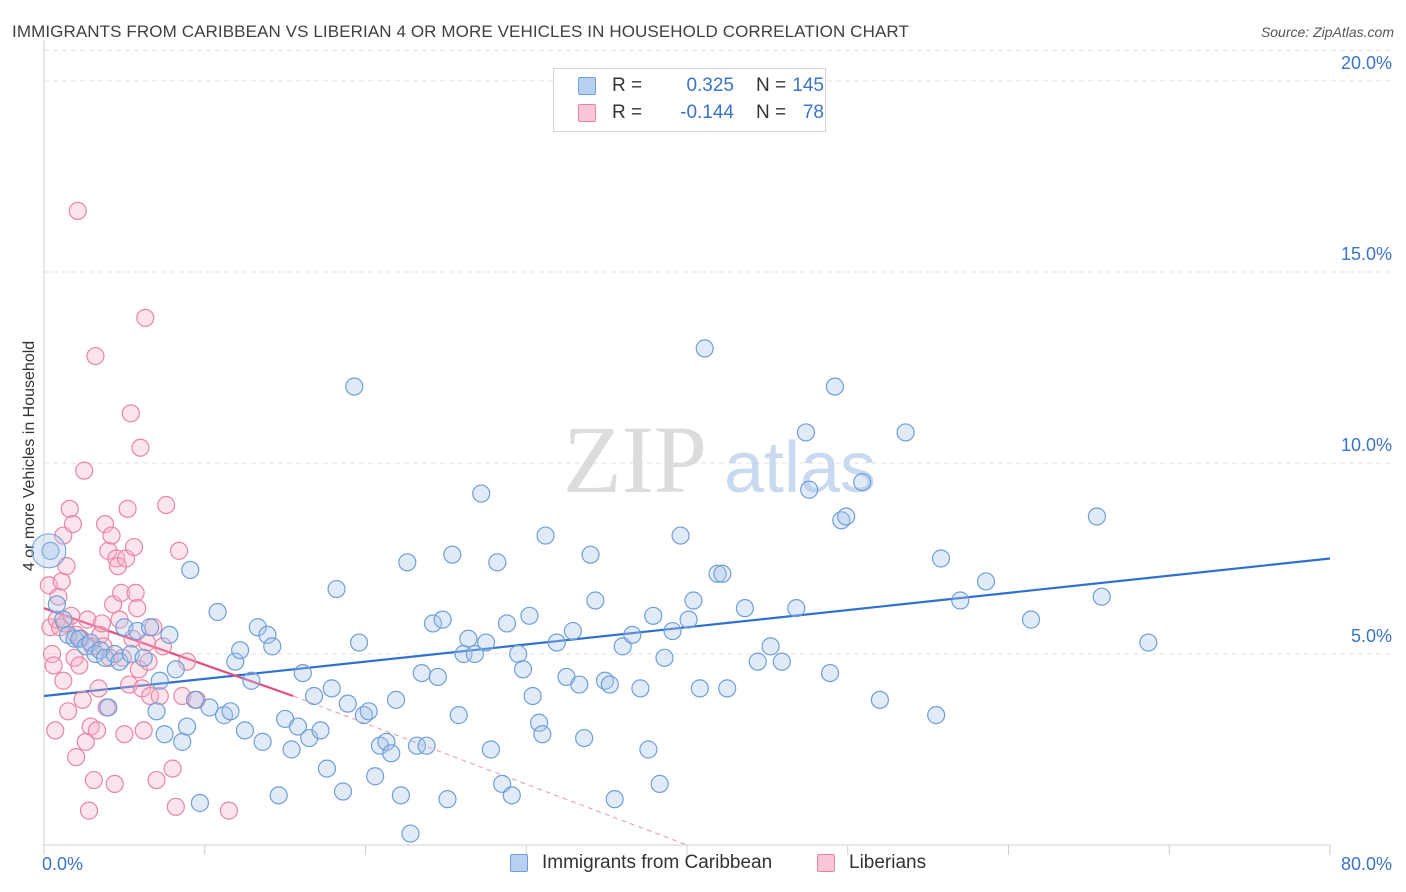 The width and height of the screenshot is (1406, 892). What do you see at coordinates (771, 112) in the screenshot?
I see `legend-n-label: N =` at bounding box center [771, 112].